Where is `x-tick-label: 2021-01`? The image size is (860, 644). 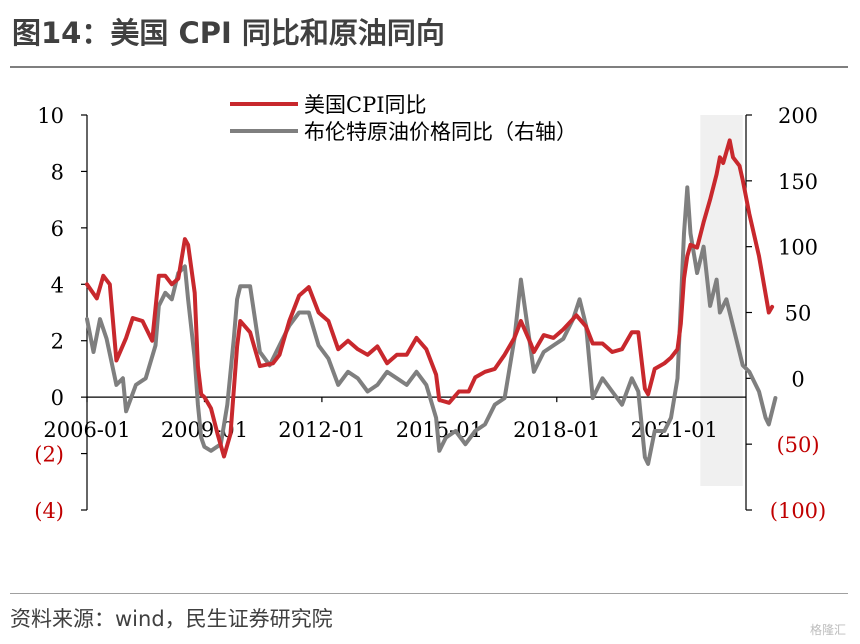 x-tick-label: 2021-01 is located at coordinates (674, 430).